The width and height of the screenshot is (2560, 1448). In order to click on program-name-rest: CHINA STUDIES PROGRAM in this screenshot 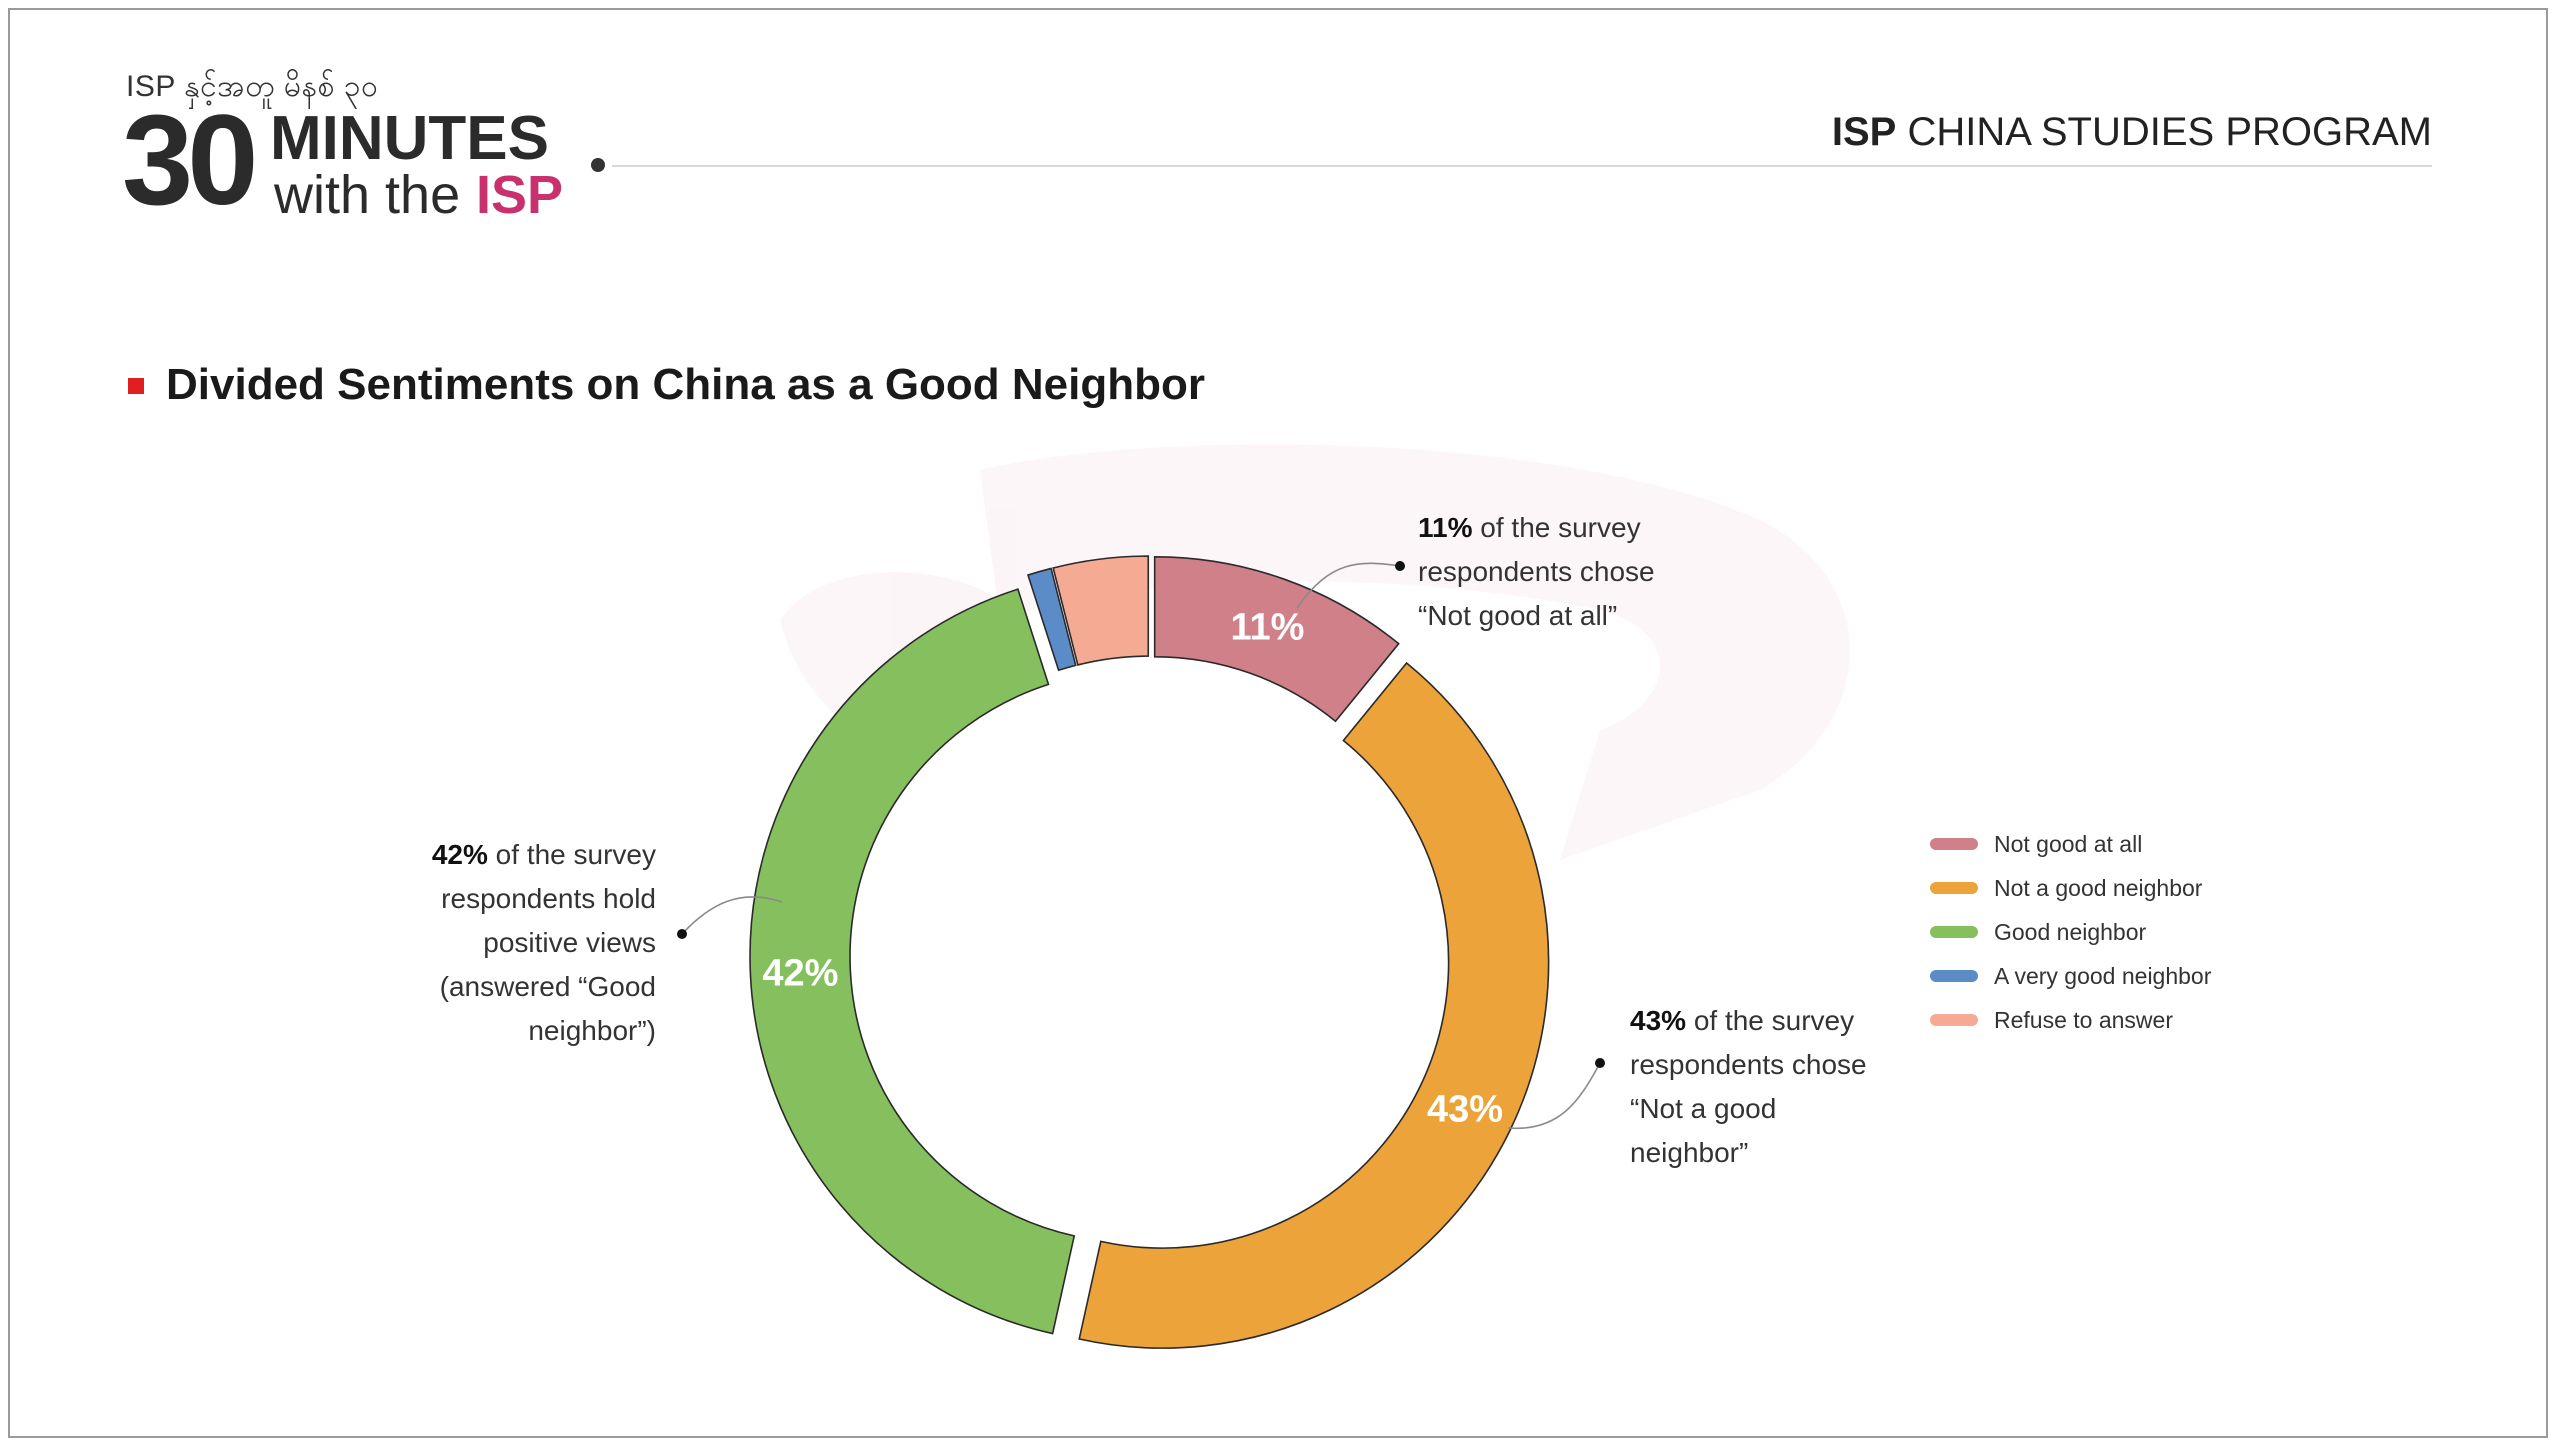, I will do `click(2164, 132)`.